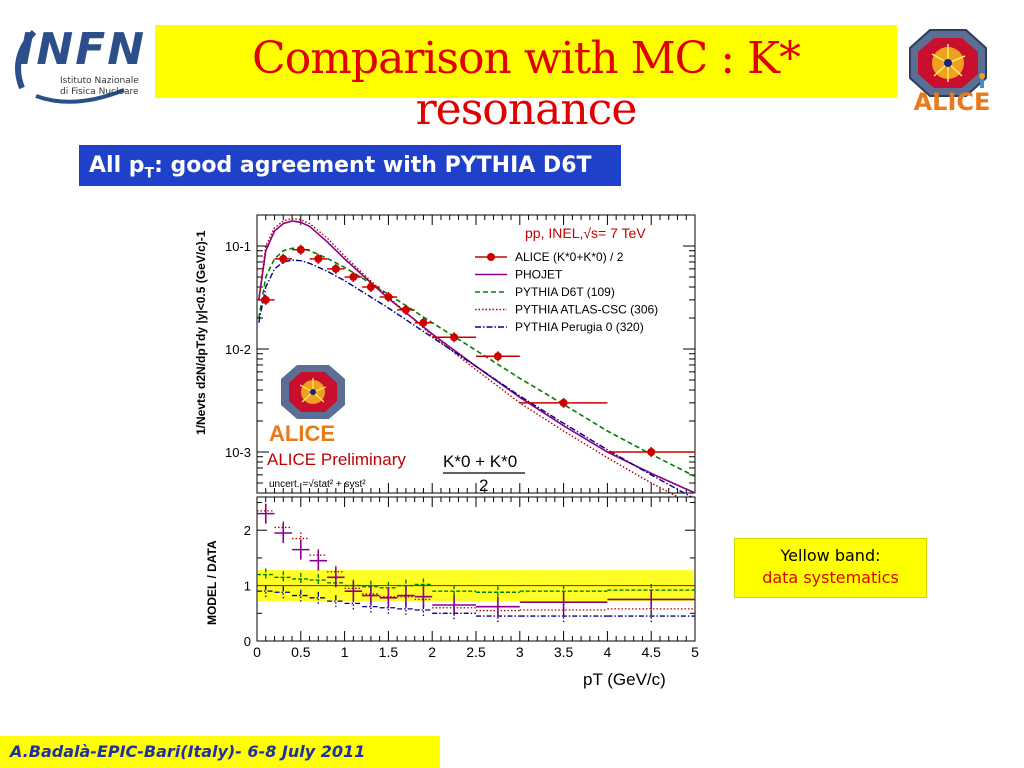 The height and width of the screenshot is (768, 1024). Describe the element at coordinates (491, 257) in the screenshot. I see `legend-marker-dot` at that location.